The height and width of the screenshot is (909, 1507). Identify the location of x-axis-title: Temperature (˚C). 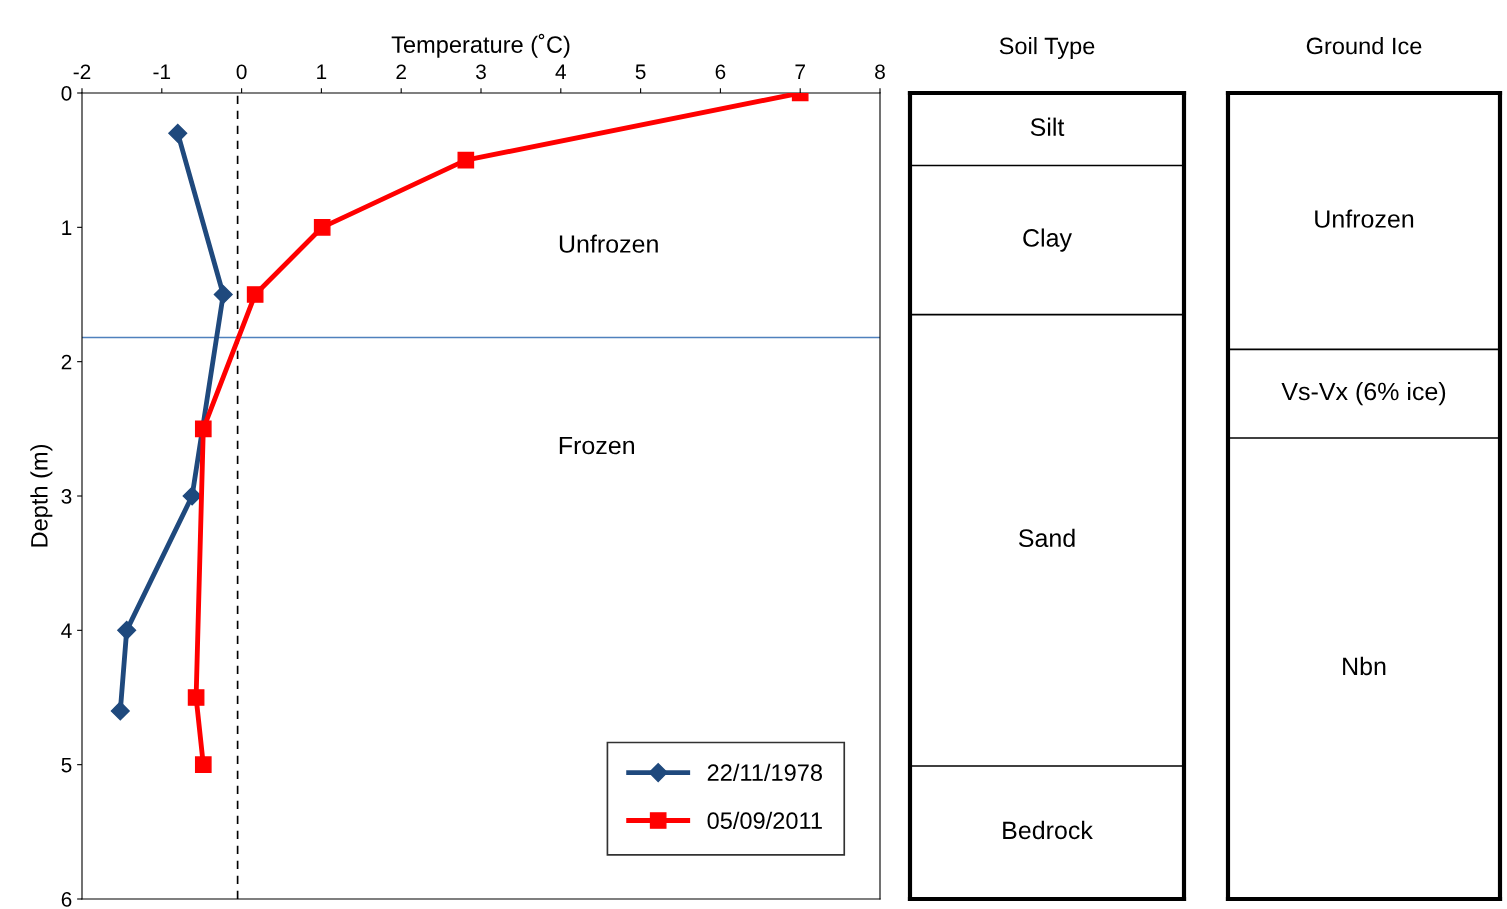
(480, 45).